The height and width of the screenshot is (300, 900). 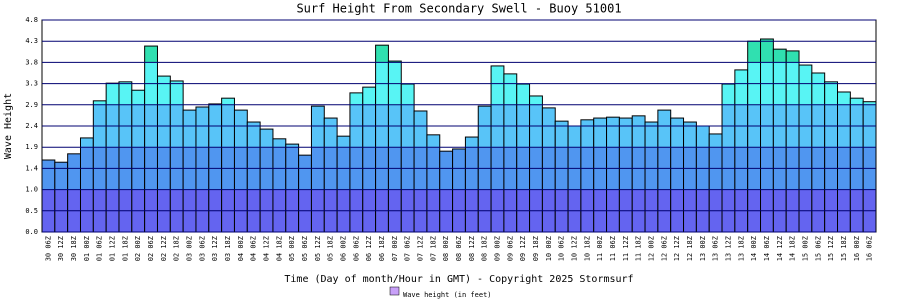 I want to click on x-tick-label: 30 06Z, so click(x=48, y=248).